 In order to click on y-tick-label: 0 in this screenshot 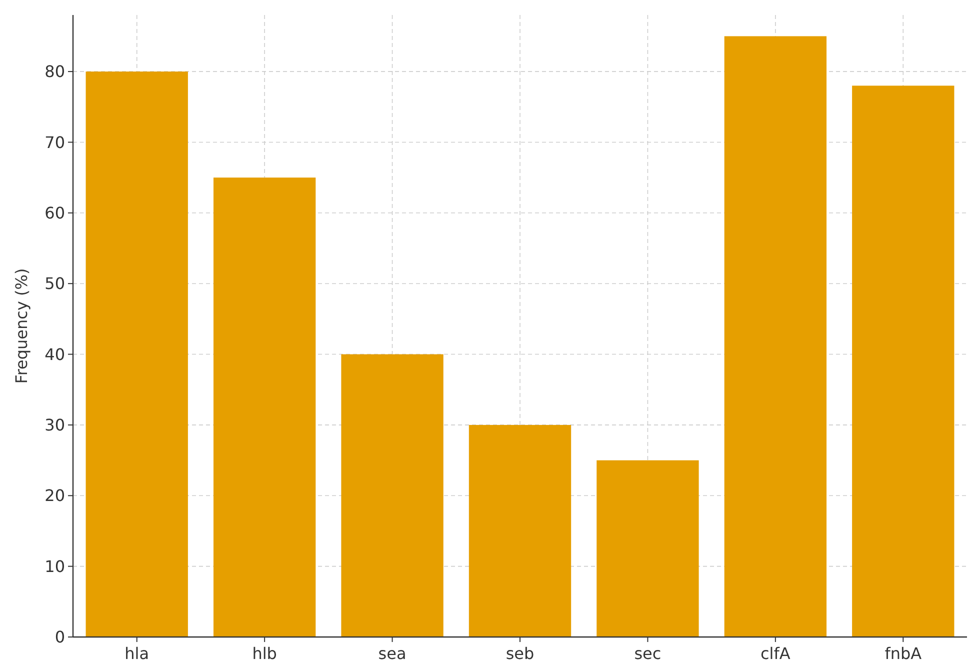, I will do `click(59, 637)`.